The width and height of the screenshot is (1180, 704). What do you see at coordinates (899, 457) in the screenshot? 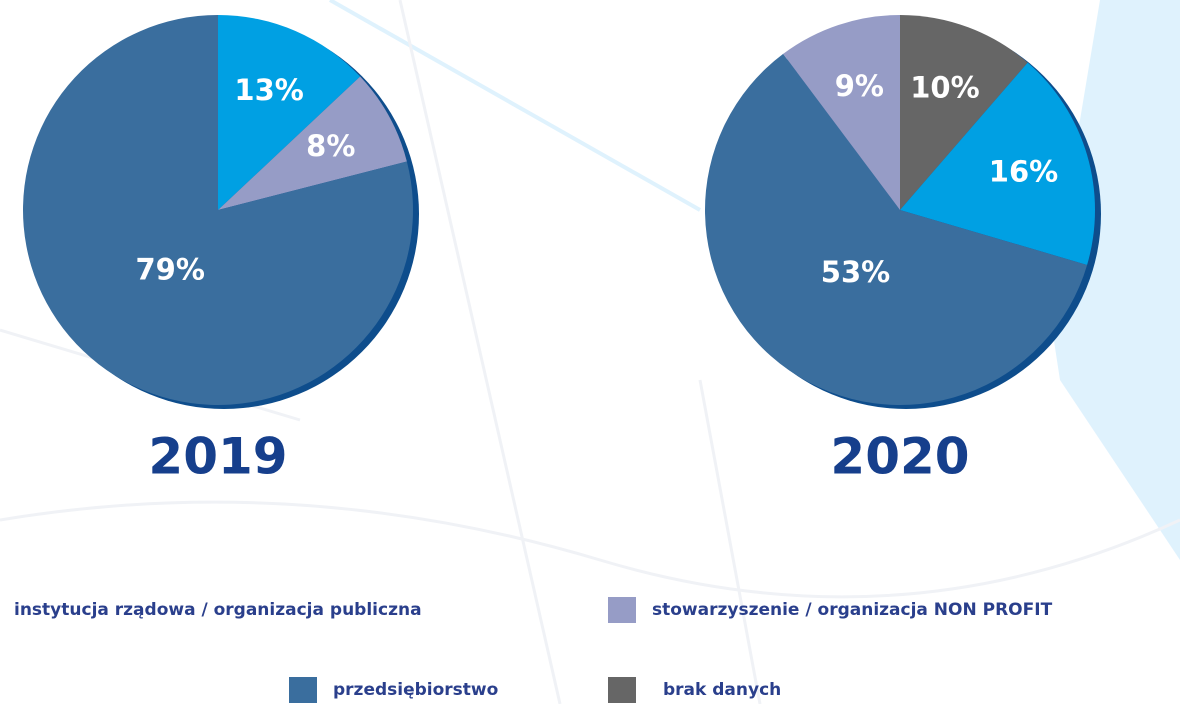
I see `pie-title: 2020` at bounding box center [899, 457].